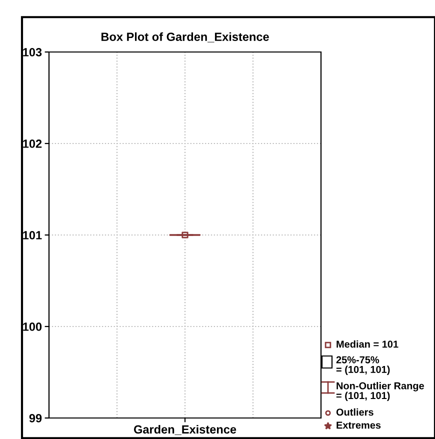 The image size is (435, 439). What do you see at coordinates (363, 366) in the screenshot?
I see `text: 25%-75% = (101, 101)` at bounding box center [363, 366].